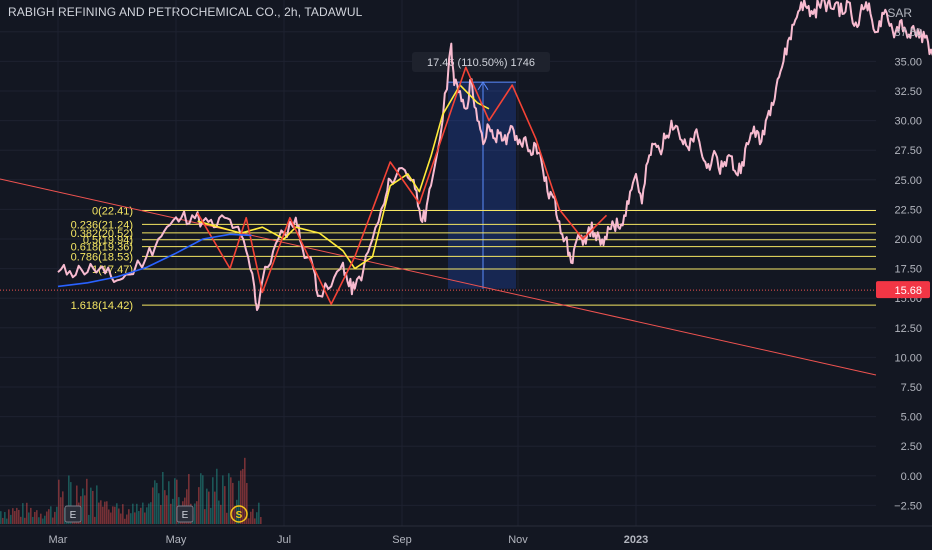  Describe the element at coordinates (466, 535) in the screenshot. I see `time-axis: Mar May Jul Sep Nov 2023` at that location.